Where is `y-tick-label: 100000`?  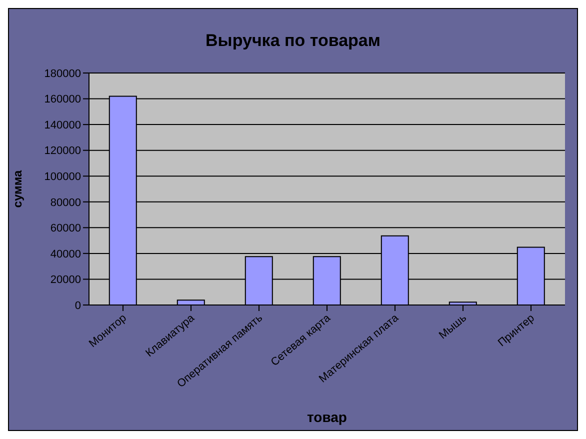
y-tick-label: 100000 is located at coordinates (62, 177).